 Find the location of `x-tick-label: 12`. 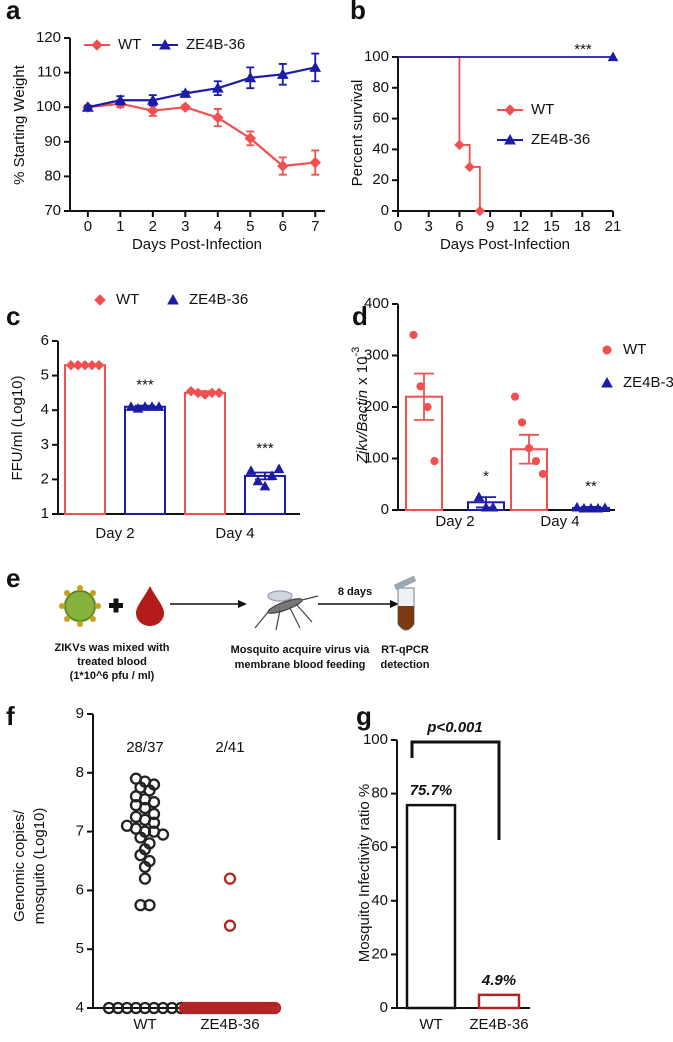

x-tick-label: 12 is located at coordinates (521, 226).